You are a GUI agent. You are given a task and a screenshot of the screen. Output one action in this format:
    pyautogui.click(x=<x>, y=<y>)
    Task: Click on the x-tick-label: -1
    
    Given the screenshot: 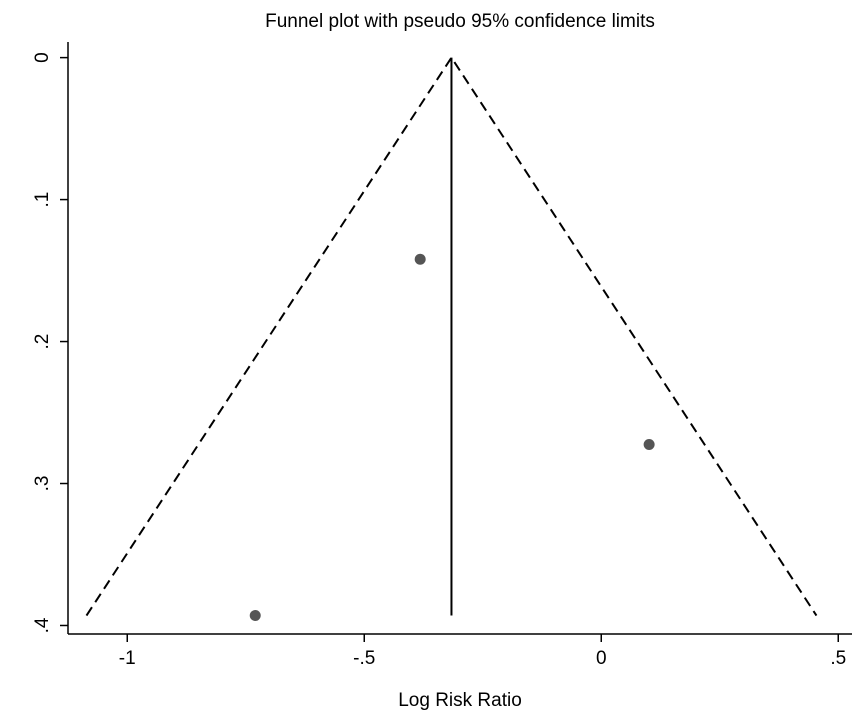 What is the action you would take?
    pyautogui.click(x=127, y=658)
    